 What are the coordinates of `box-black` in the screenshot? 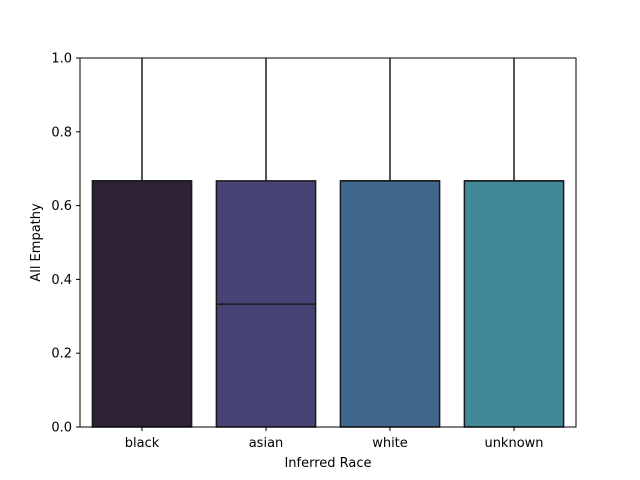 It's located at (142, 304).